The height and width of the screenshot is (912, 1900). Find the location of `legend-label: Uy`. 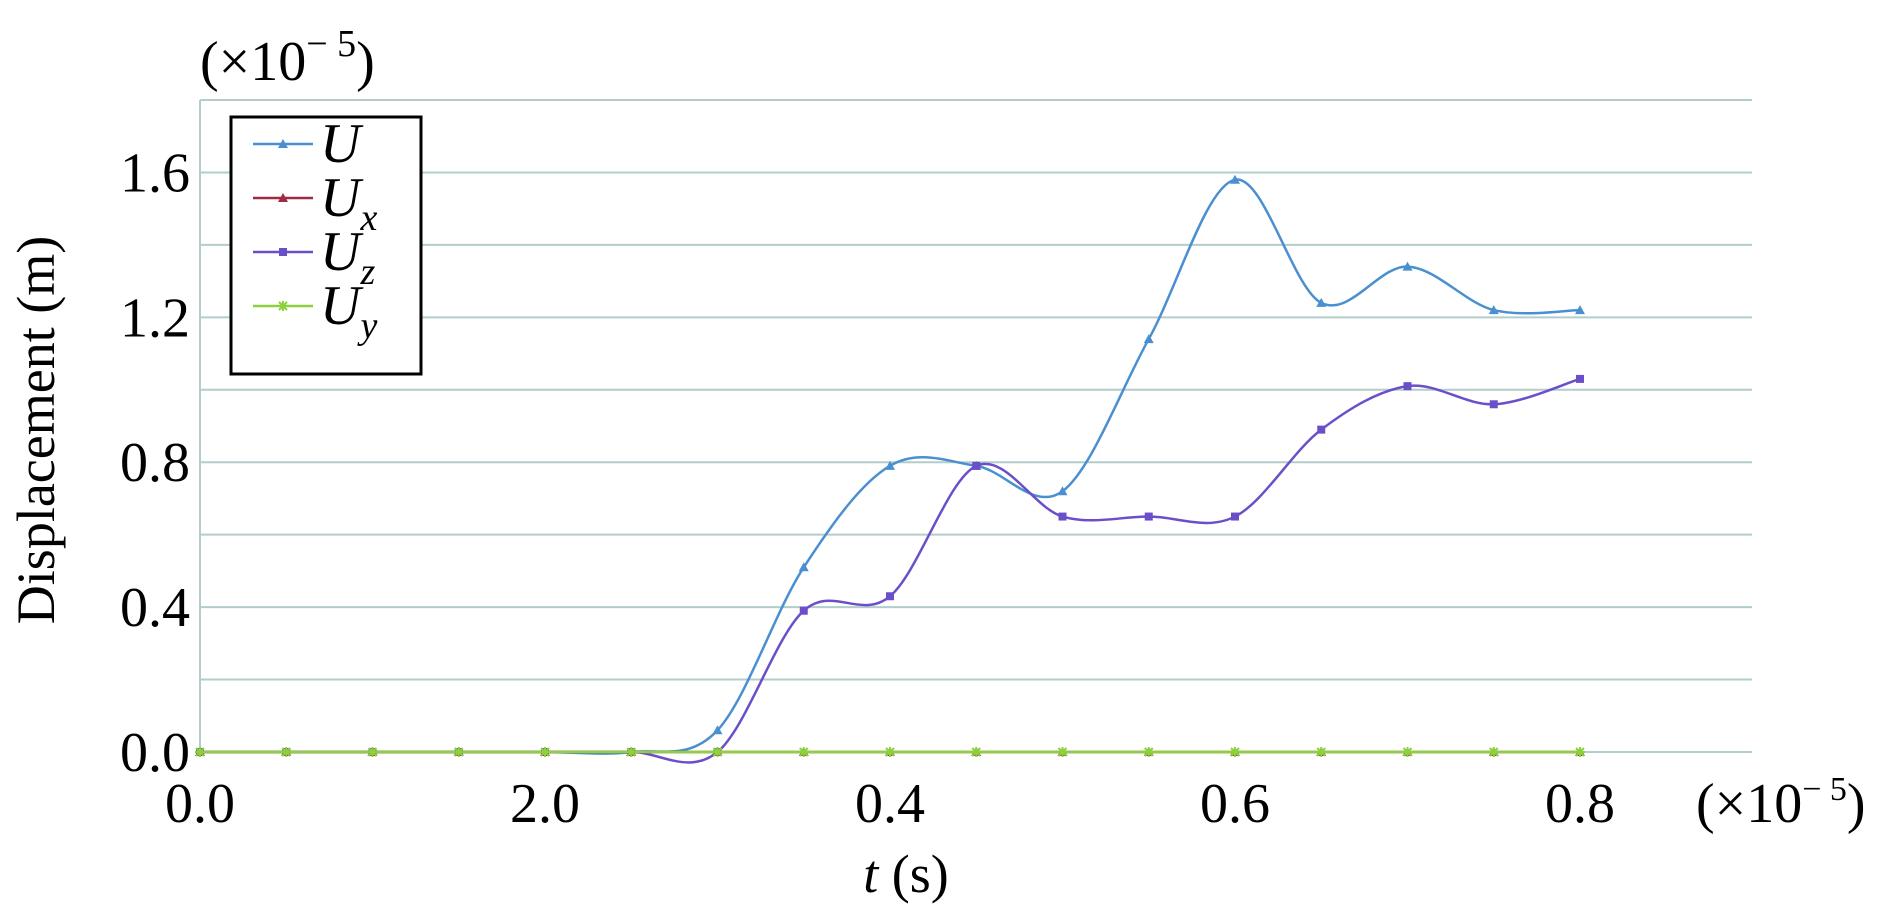

legend-label: Uy is located at coordinates (348, 311).